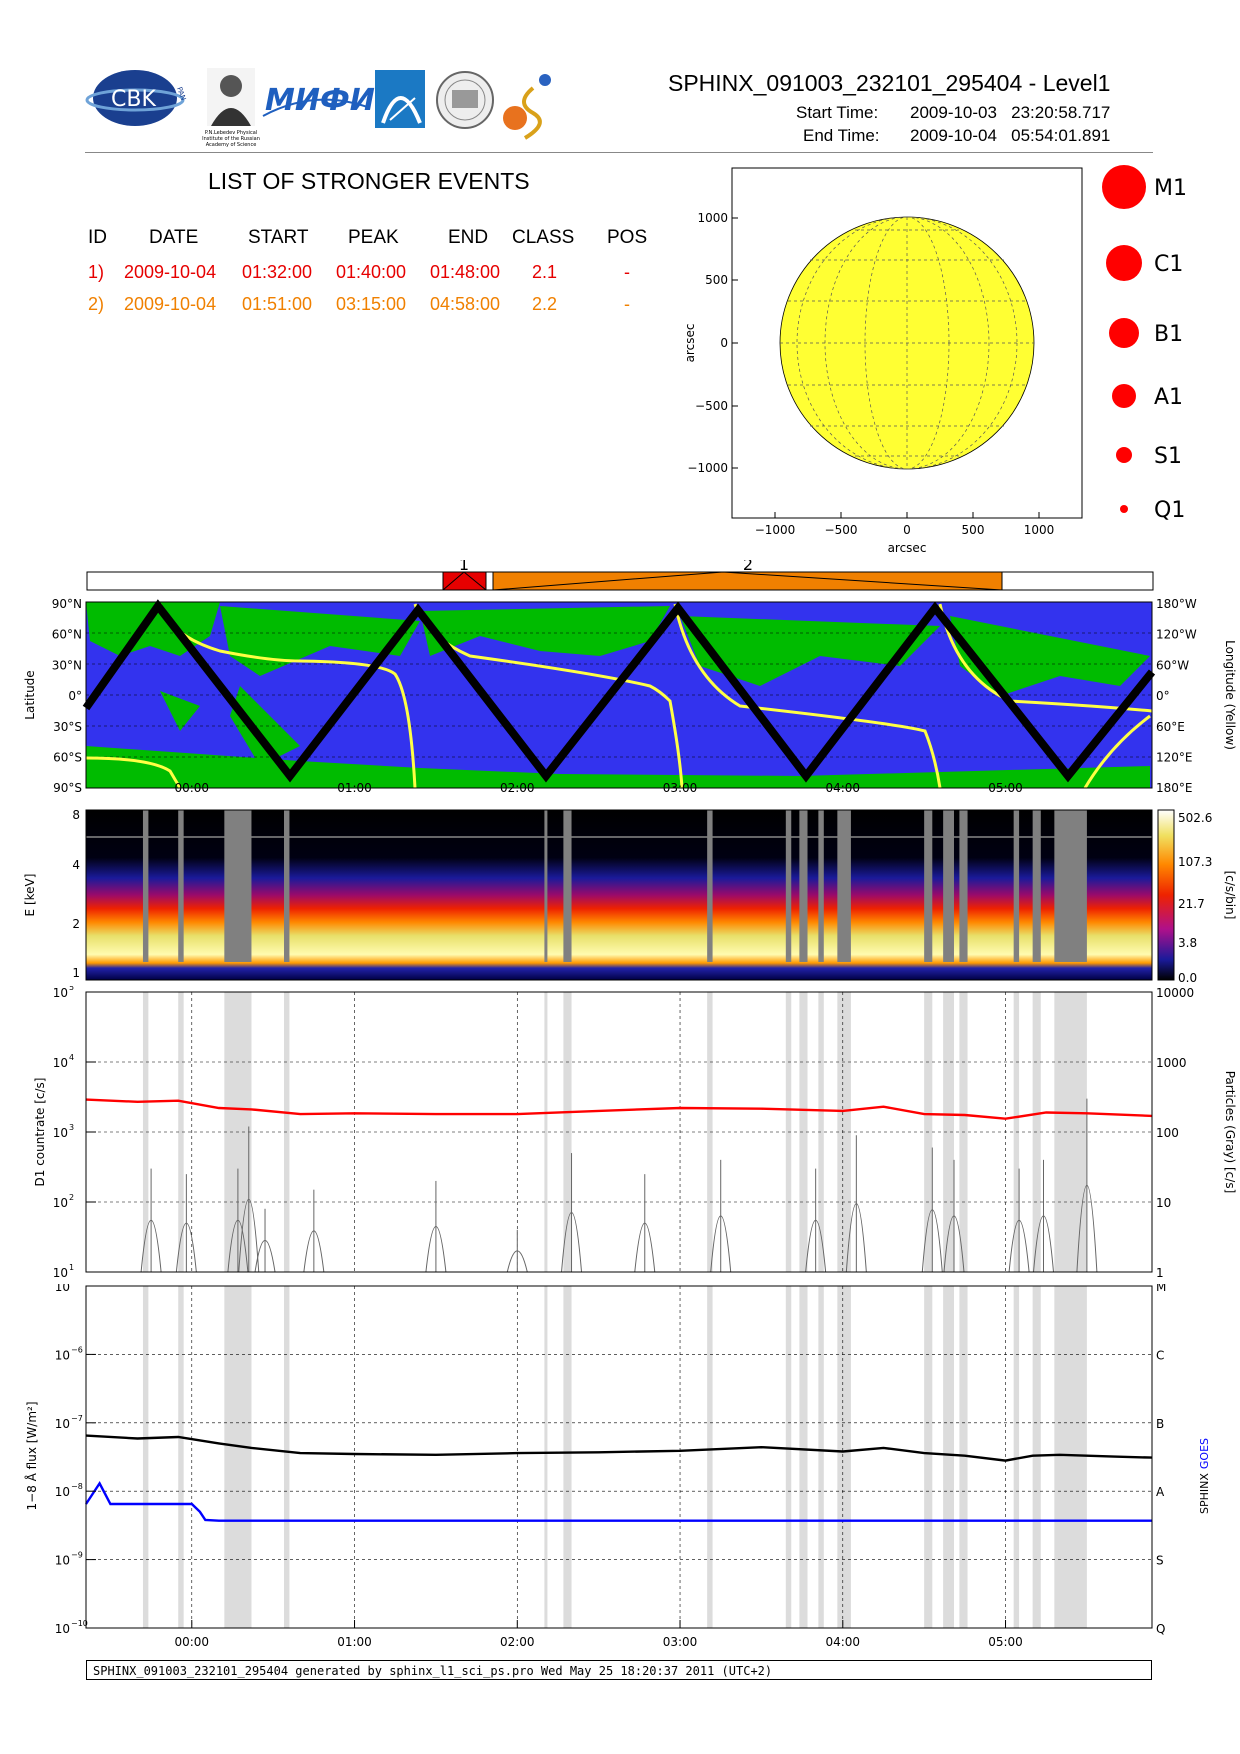  I want to click on orbit-ytick-right: 120°W, so click(1176, 635).